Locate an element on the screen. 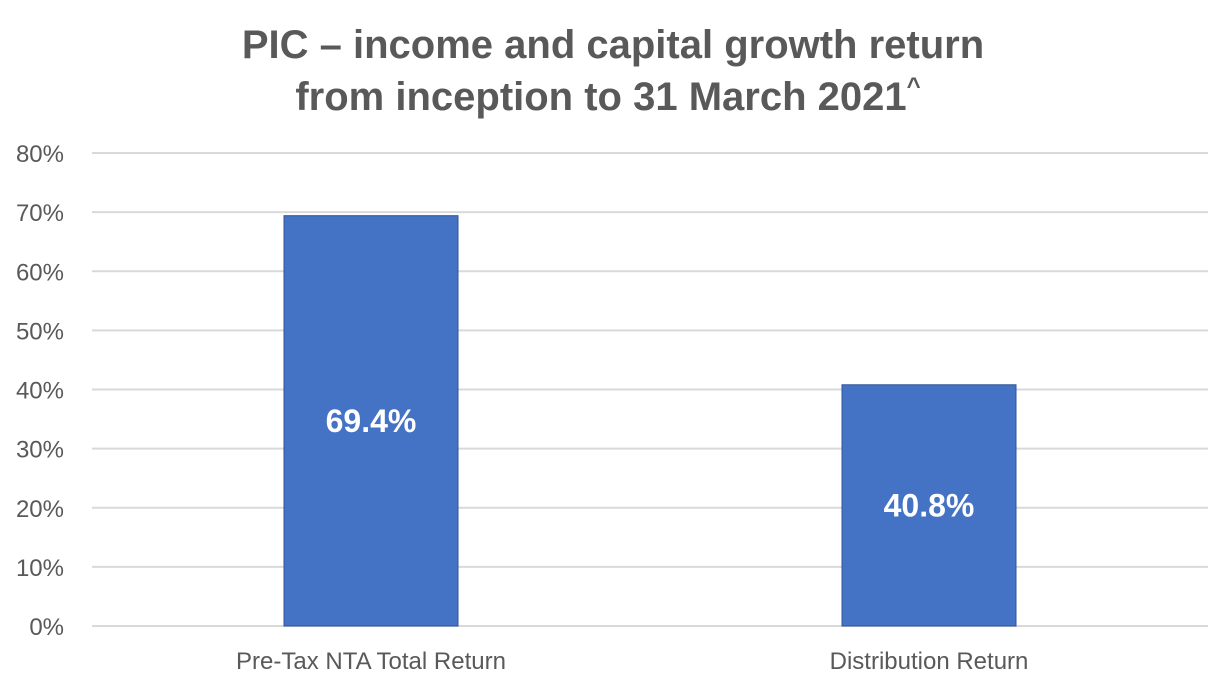 The height and width of the screenshot is (695, 1226). x-category-label: Pre-Tax NTA Total Return is located at coordinates (371, 661).